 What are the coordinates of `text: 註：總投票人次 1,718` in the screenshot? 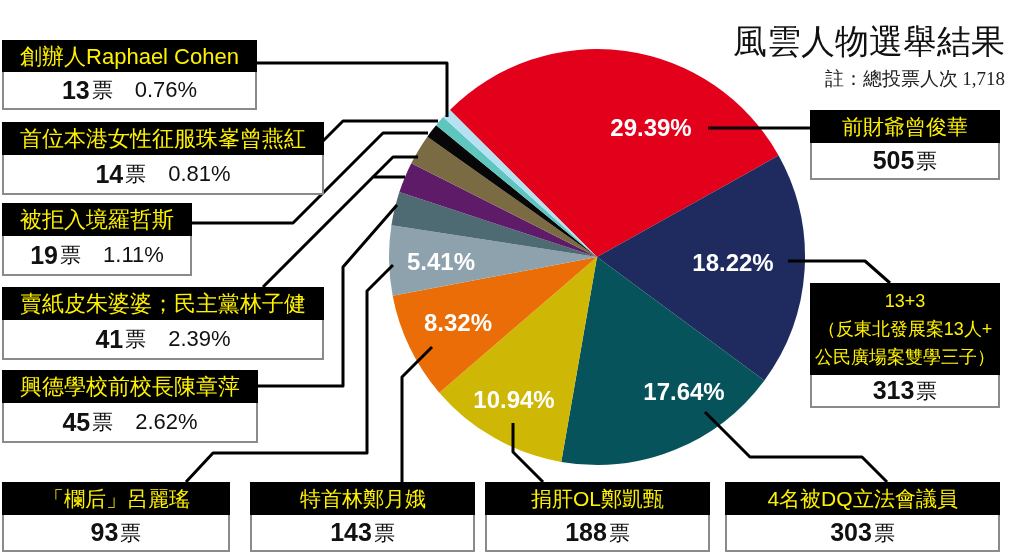 It's located at (914, 79).